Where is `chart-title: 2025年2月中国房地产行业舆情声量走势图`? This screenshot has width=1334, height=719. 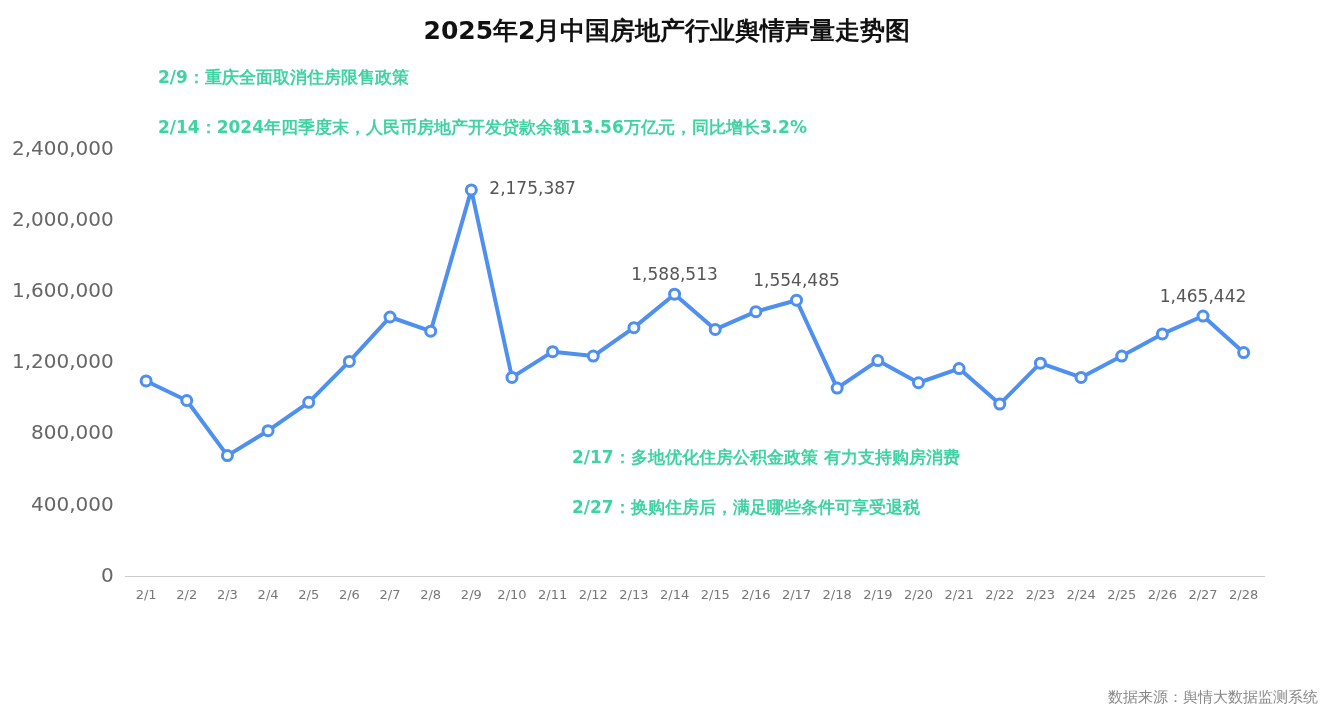
chart-title: 2025年2月中国房地产行业舆情声量走势图 is located at coordinates (667, 31).